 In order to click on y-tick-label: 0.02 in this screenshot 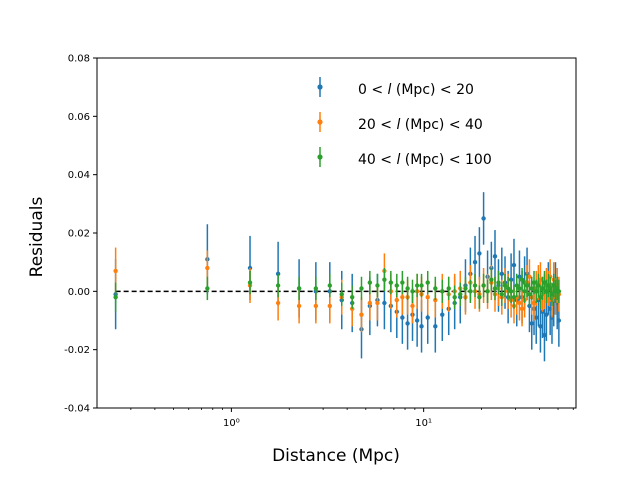, I will do `click(79, 234)`.